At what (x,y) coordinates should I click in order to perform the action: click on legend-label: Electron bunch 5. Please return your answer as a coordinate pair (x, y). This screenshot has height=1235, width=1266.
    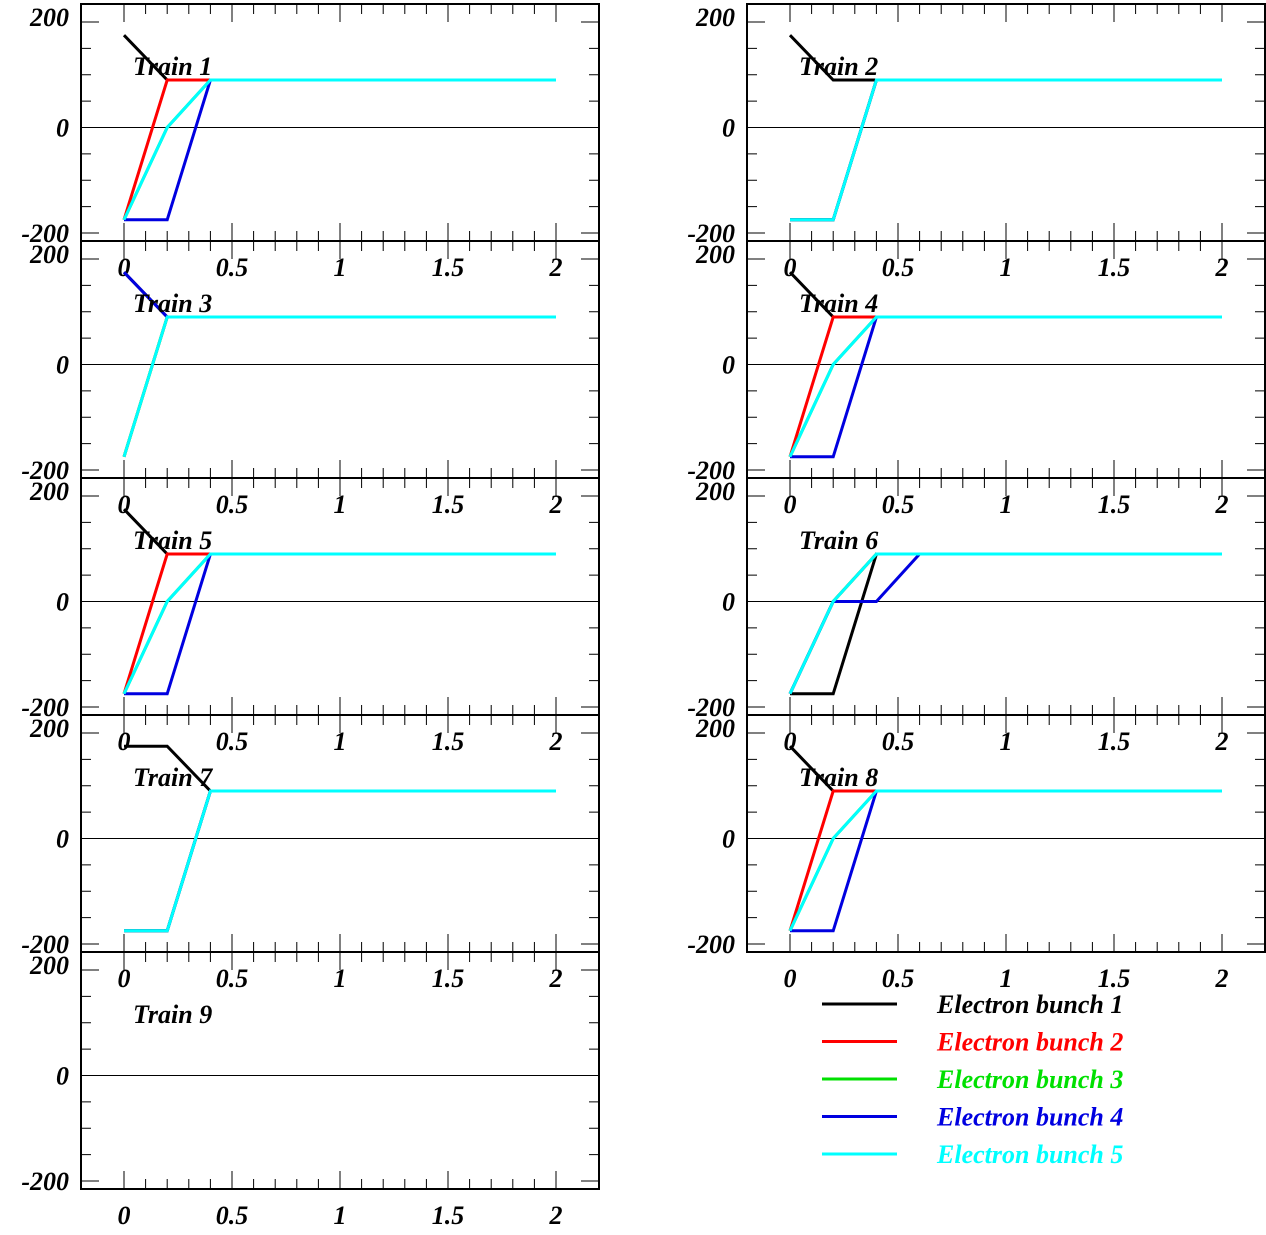
    Looking at the image, I should click on (1029, 1154).